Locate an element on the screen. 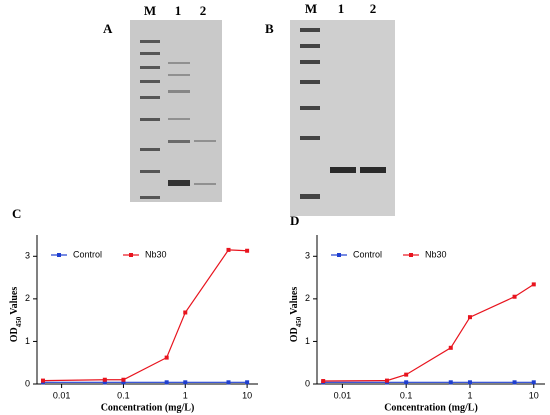 Image resolution: width=550 pixels, height=415 pixels. panel-label: C is located at coordinates (16, 213).